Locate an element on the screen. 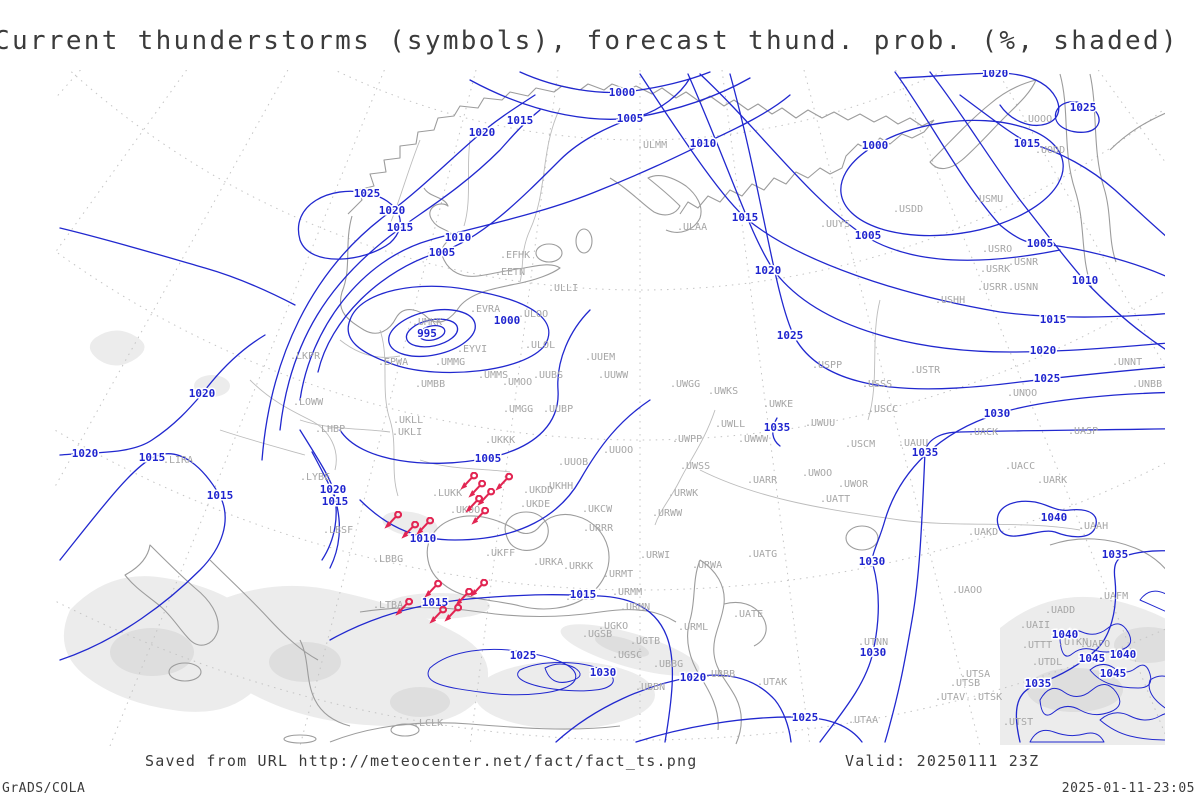 Image resolution: width=1200 pixels, height=800 pixels. station-label: .UBBG is located at coordinates (668, 664).